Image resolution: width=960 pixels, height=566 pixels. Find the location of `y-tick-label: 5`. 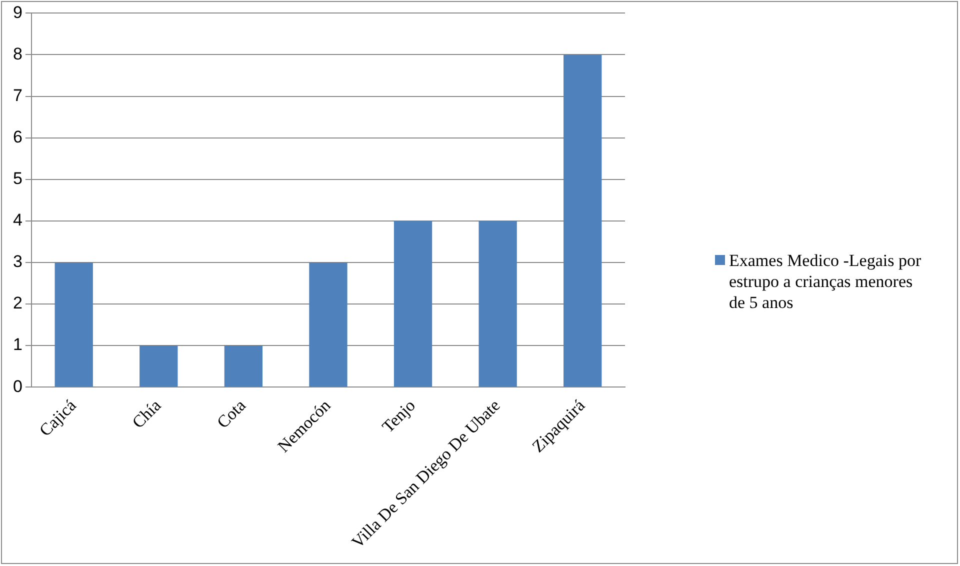

y-tick-label: 5 is located at coordinates (17, 178).